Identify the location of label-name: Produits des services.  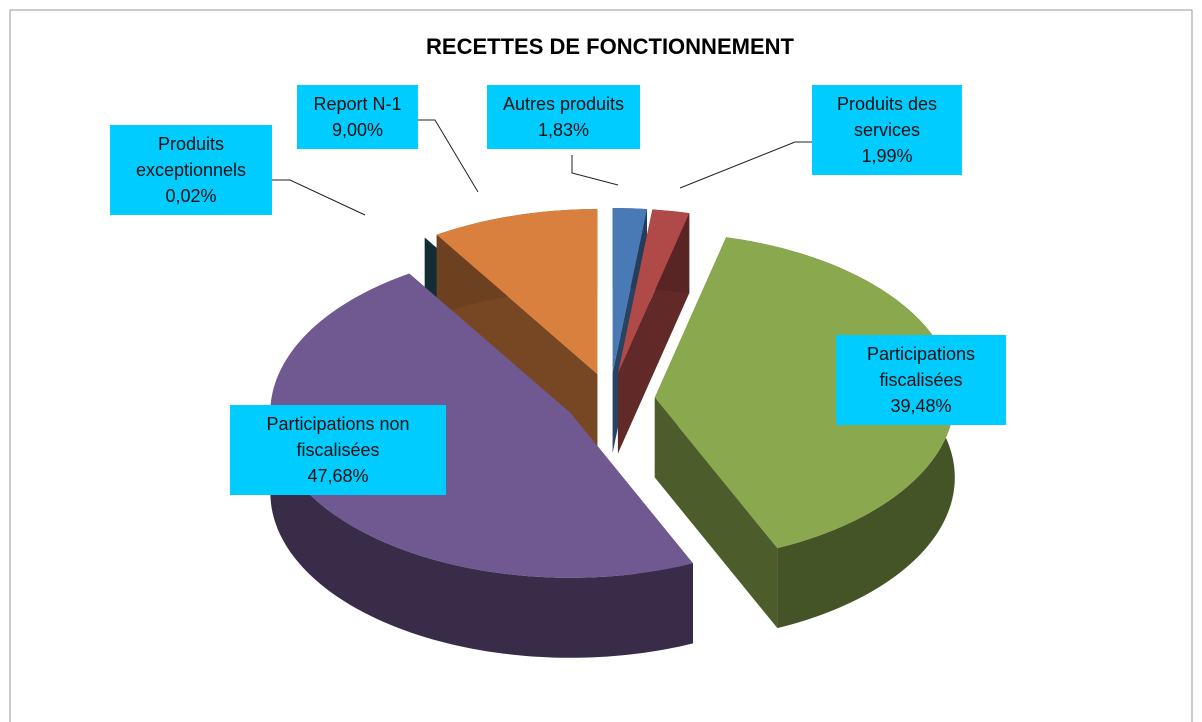
(887, 117).